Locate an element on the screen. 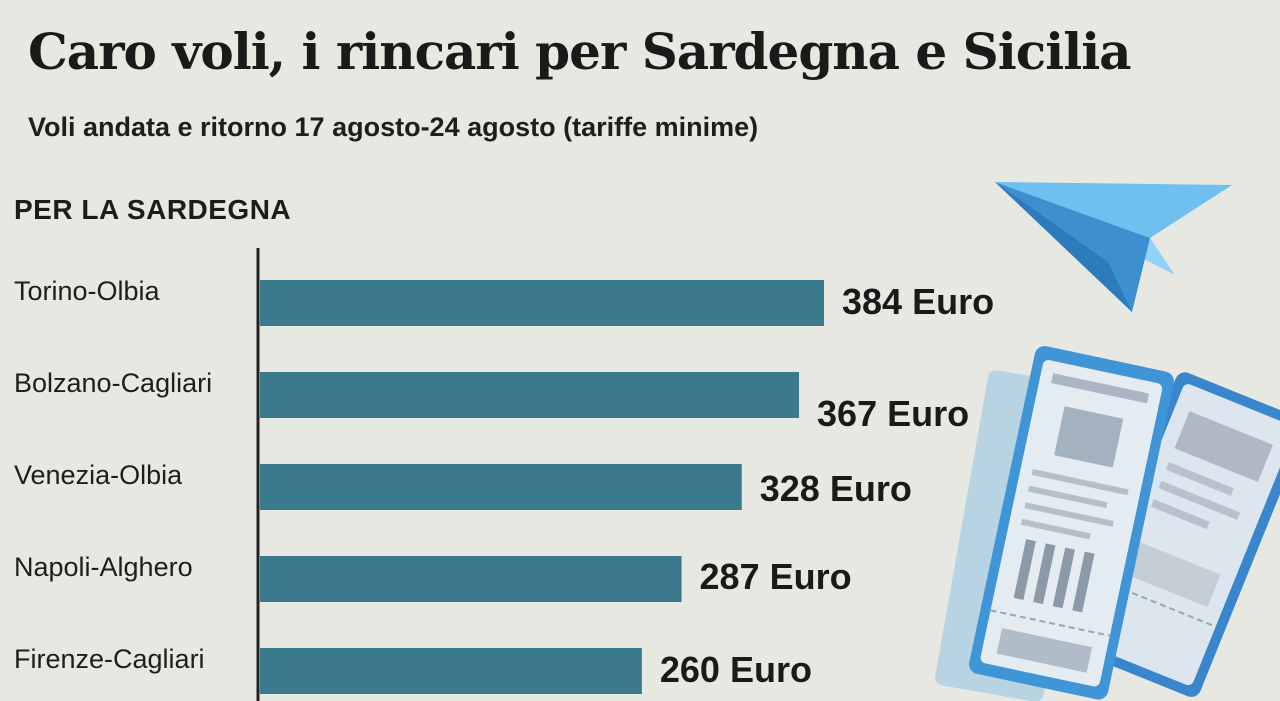 This screenshot has width=1280, height=701. boarding-pass-icon is located at coordinates (1107, 523).